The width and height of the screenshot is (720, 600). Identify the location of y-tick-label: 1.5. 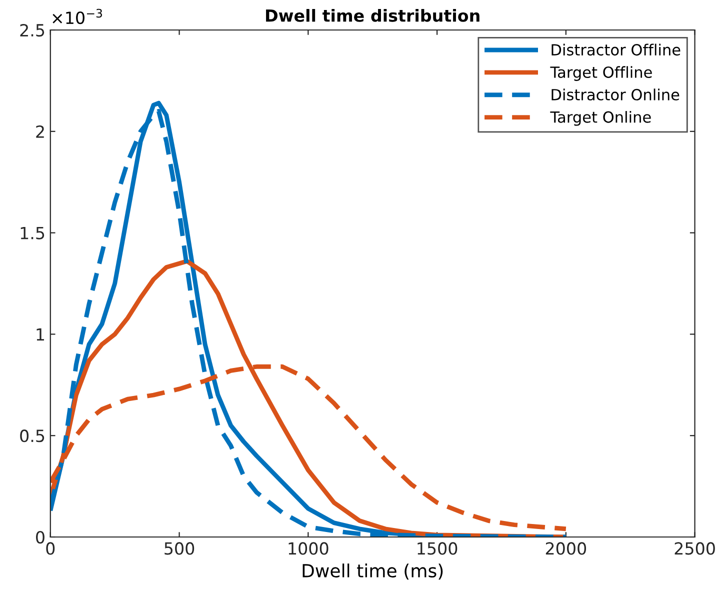
(32, 233).